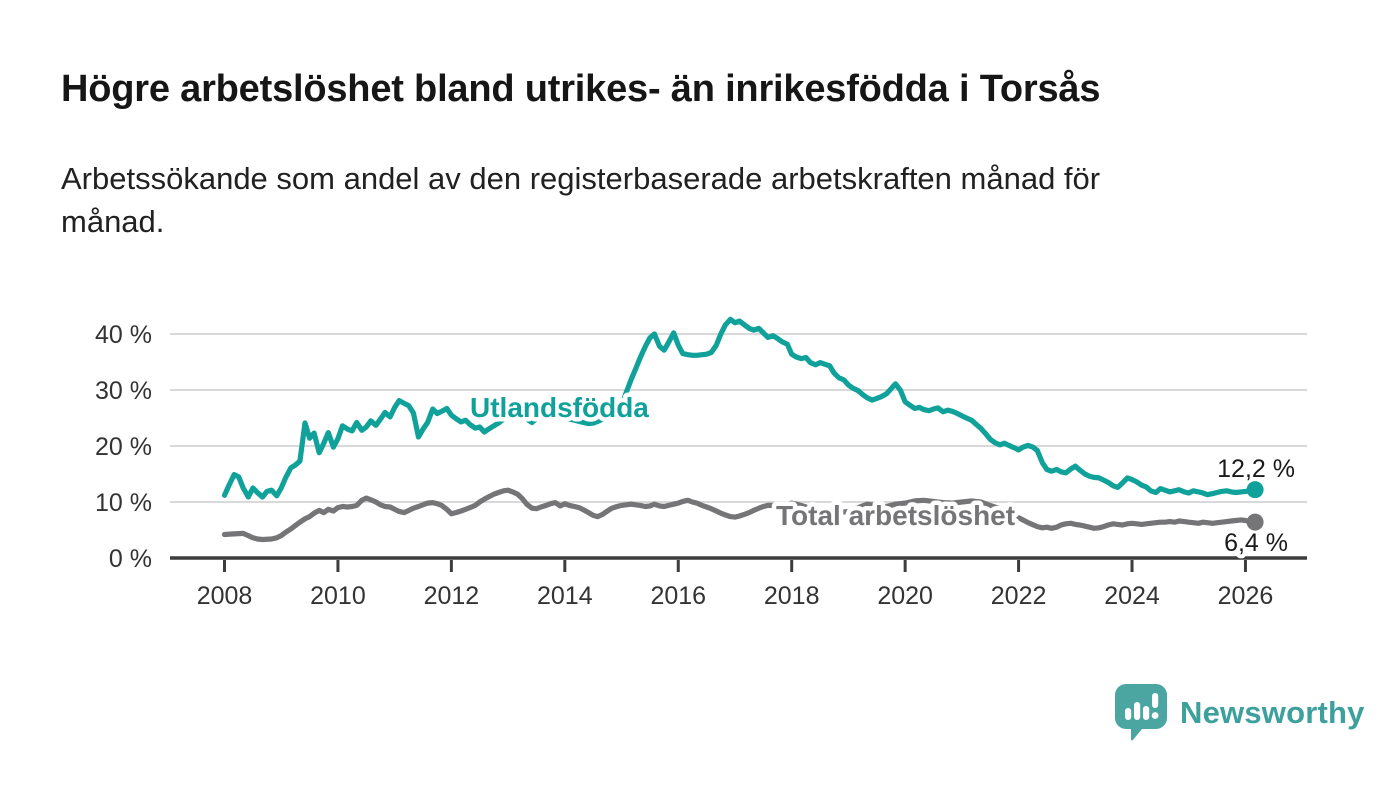 The width and height of the screenshot is (1400, 794). Describe the element at coordinates (123, 391) in the screenshot. I see `y-tick-label: 30 %` at that location.